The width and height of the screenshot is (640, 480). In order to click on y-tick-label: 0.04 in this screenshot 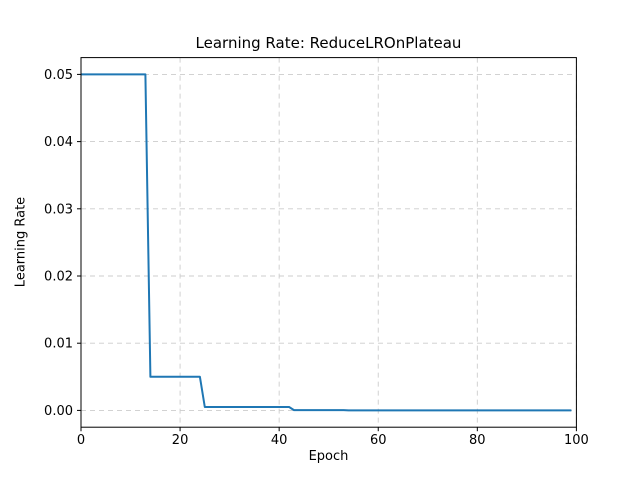, I will do `click(58, 142)`.